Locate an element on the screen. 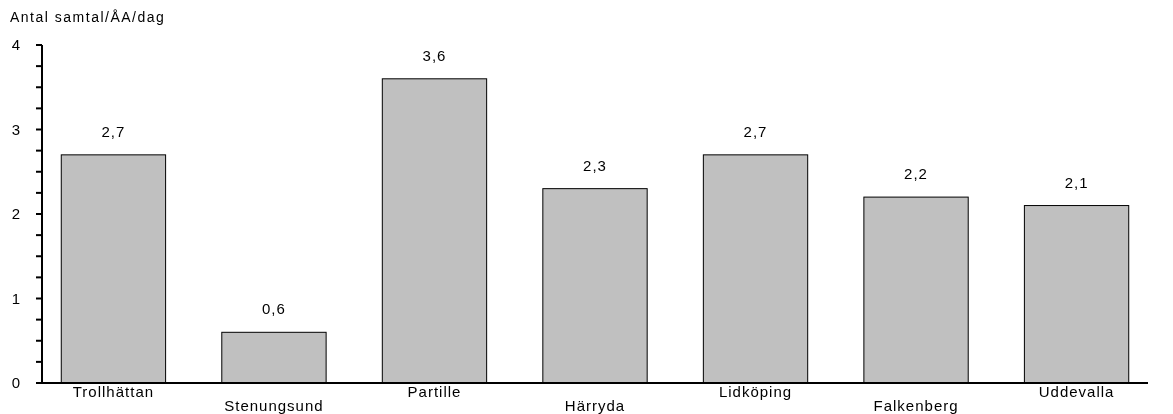  x-tick-label: Falkenberg is located at coordinates (916, 405).